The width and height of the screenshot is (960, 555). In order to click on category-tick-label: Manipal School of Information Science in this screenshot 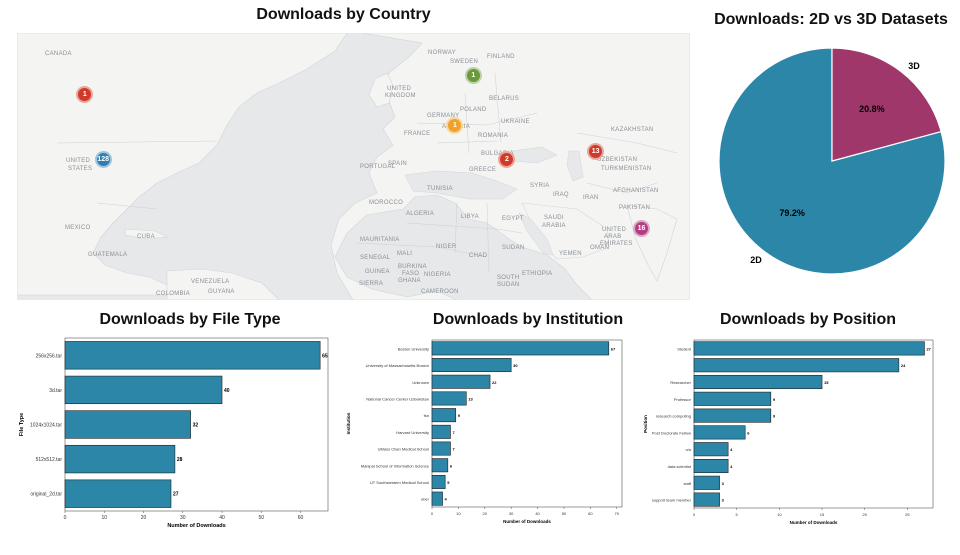, I will do `click(395, 465)`.